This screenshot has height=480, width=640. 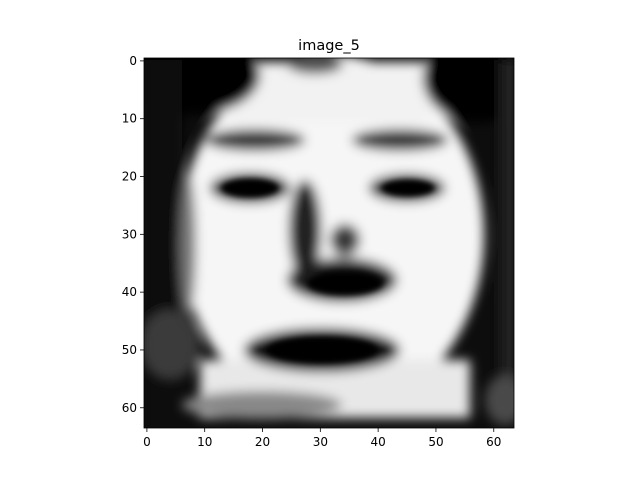 I want to click on right-eye-core, so click(x=408, y=188).